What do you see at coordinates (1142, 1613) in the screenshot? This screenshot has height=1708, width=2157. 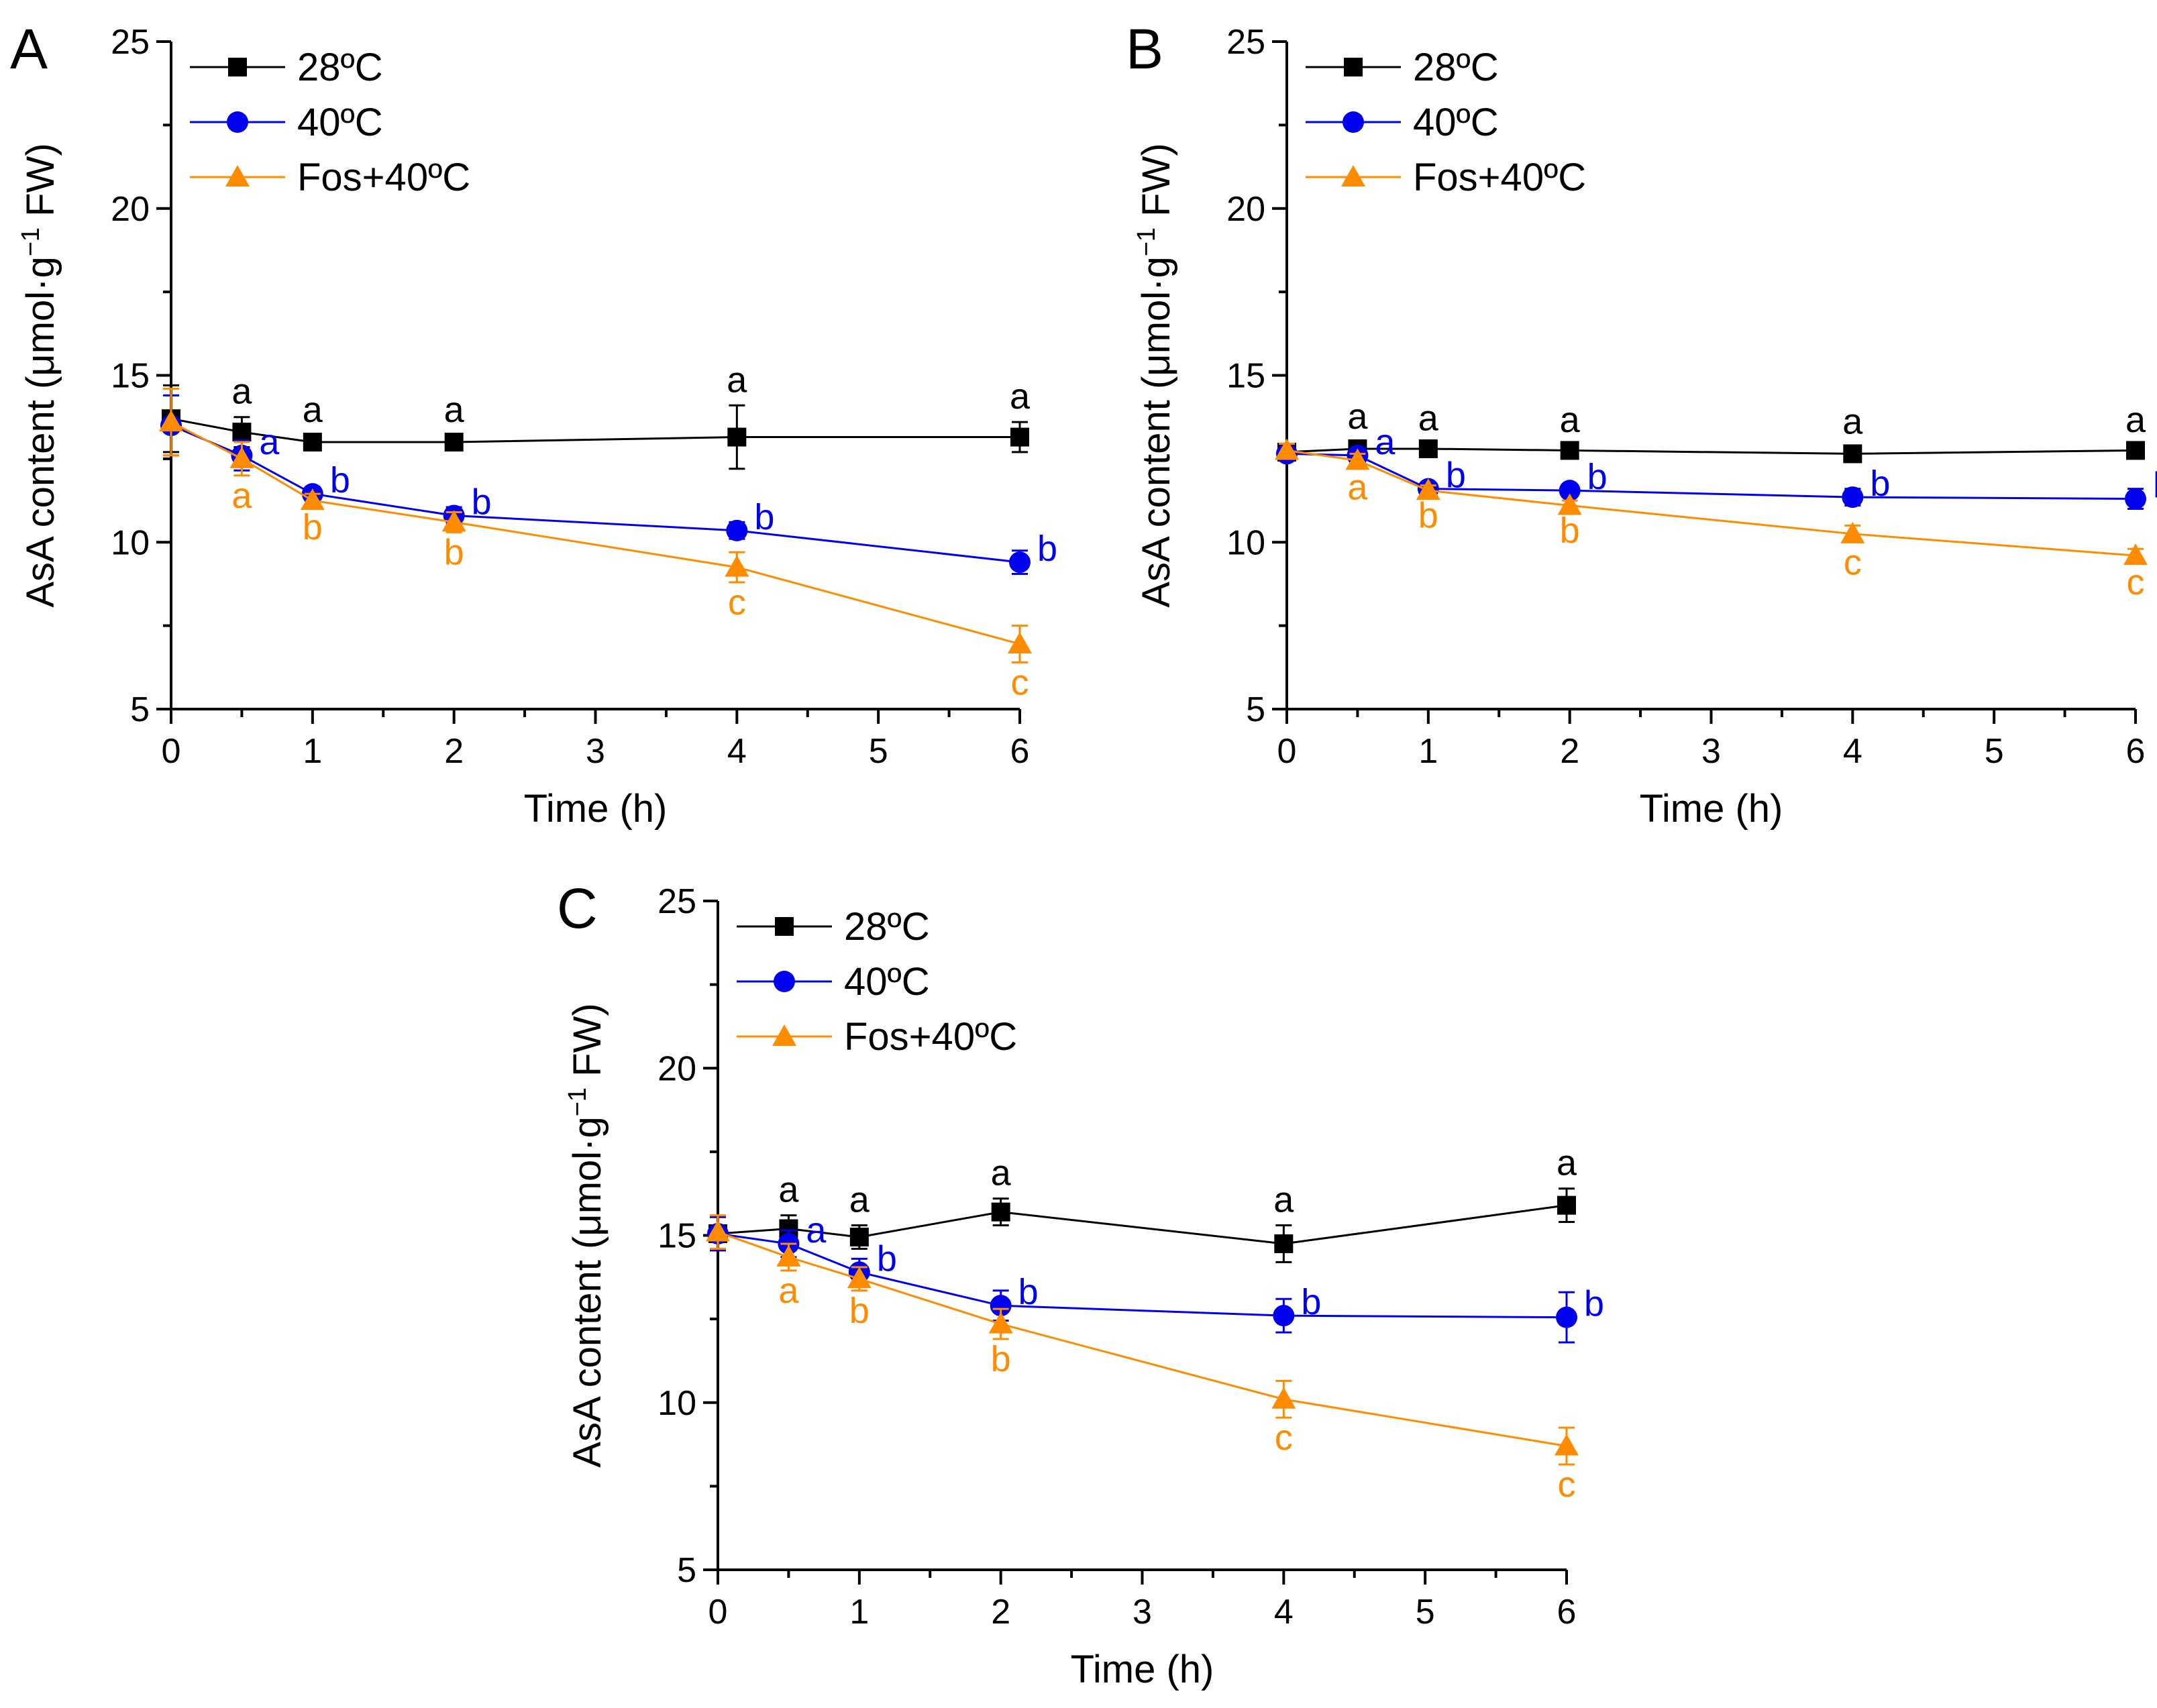 I see `x-tick-label: 3` at bounding box center [1142, 1613].